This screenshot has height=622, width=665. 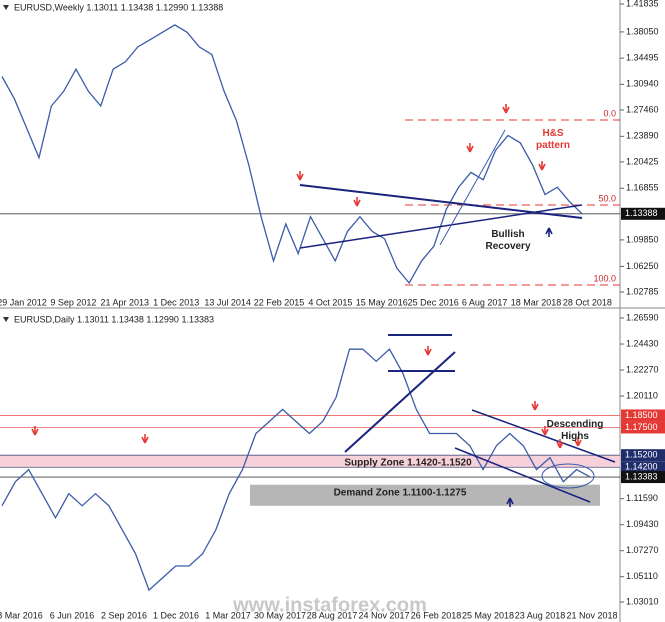 I want to click on y-tick-label: 1.20110, so click(x=642, y=395).